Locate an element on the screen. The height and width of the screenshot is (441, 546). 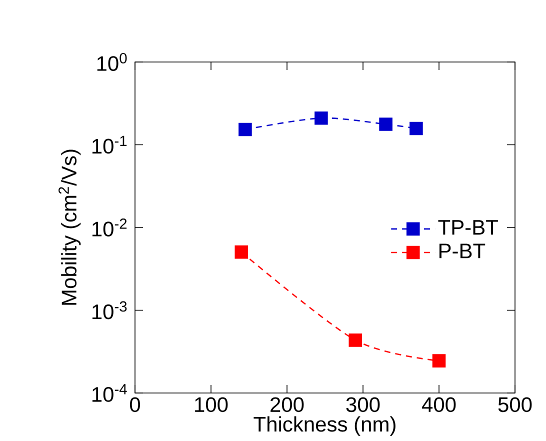
x-axis-title: Thickness (nm) is located at coordinates (325, 426).